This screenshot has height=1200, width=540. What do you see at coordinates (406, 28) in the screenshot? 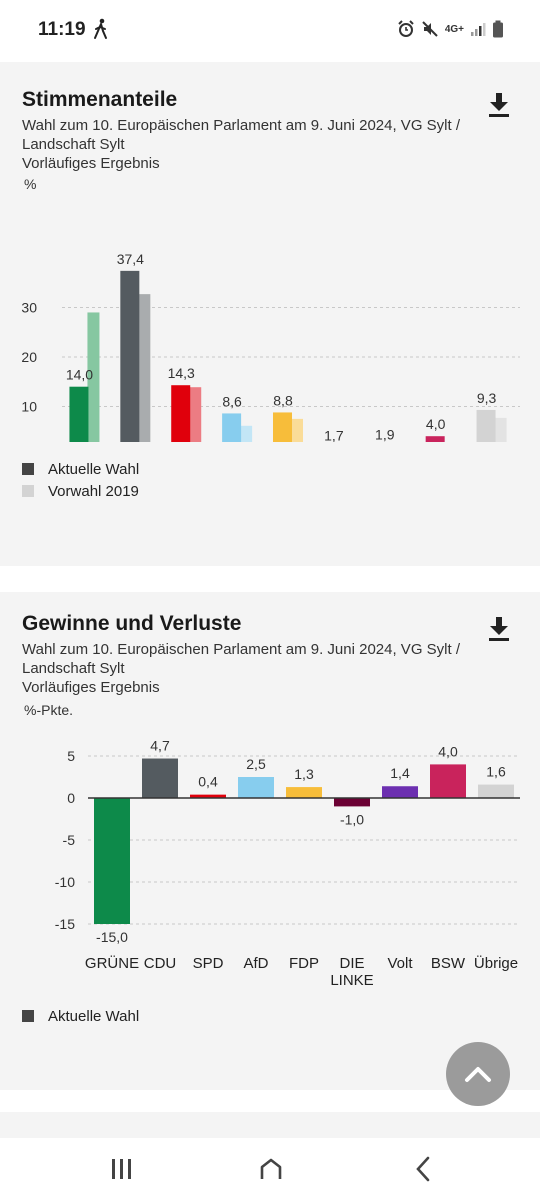
I see `alarm-icon` at bounding box center [406, 28].